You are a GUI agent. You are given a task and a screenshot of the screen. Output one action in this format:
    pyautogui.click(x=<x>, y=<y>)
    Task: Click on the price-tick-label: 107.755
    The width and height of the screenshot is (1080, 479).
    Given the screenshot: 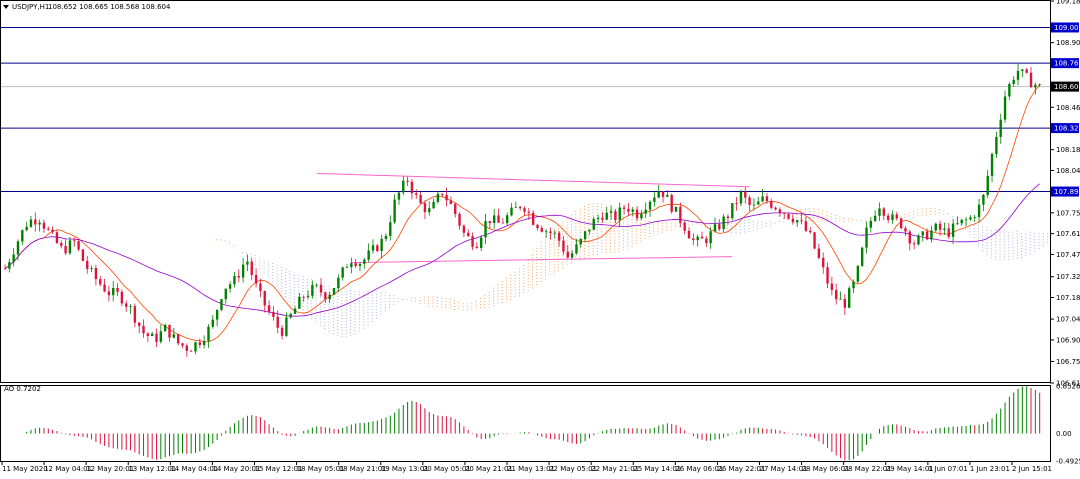 What is the action you would take?
    pyautogui.click(x=1068, y=213)
    